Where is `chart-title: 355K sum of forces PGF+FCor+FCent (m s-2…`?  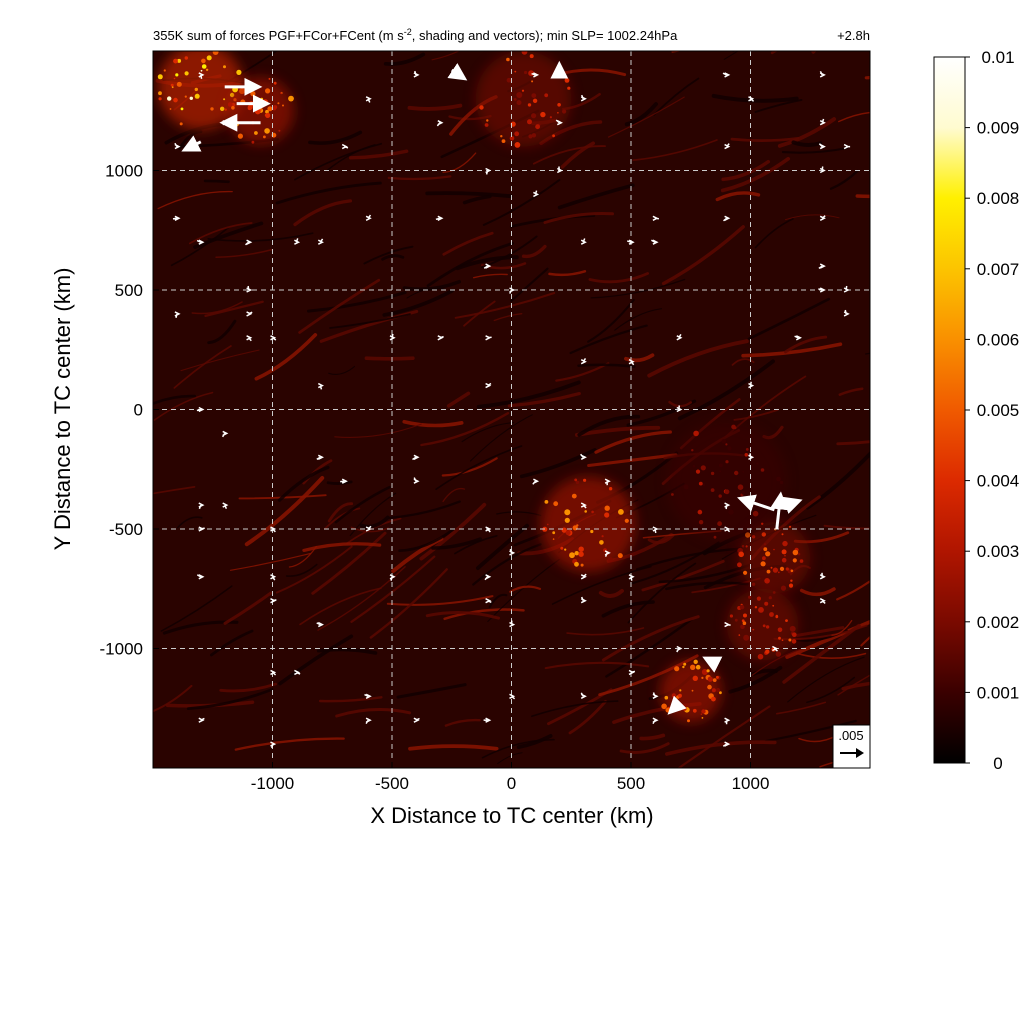 chart-title: 355K sum of forces PGF+FCor+FCent (m s-2… is located at coordinates (415, 35).